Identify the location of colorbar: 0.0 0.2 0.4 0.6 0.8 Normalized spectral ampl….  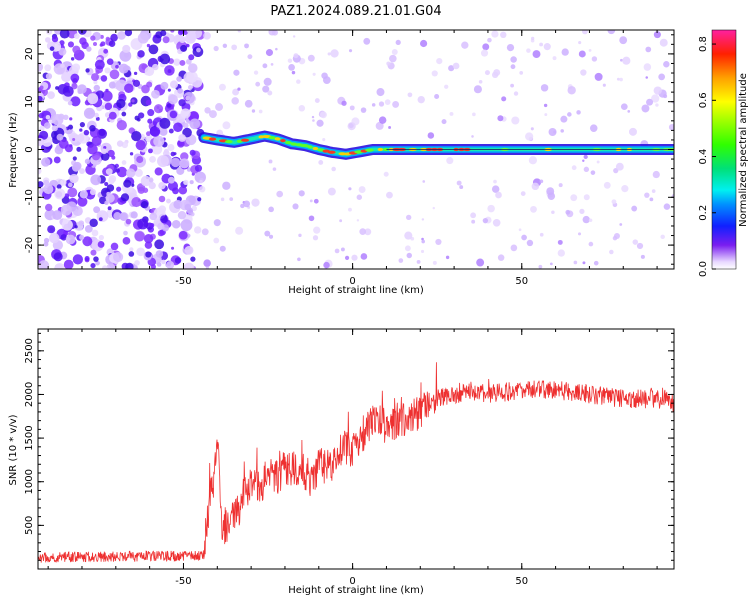
(723, 153).